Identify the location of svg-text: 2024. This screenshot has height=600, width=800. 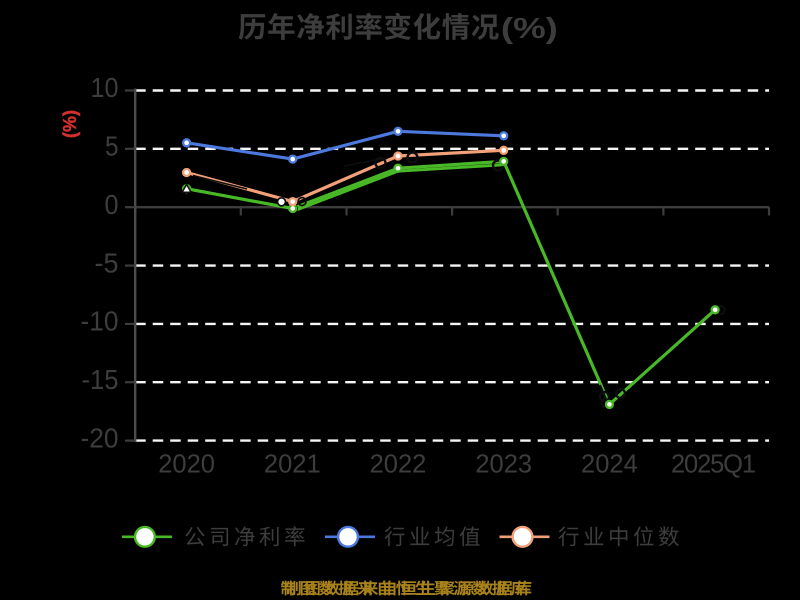
(609, 465).